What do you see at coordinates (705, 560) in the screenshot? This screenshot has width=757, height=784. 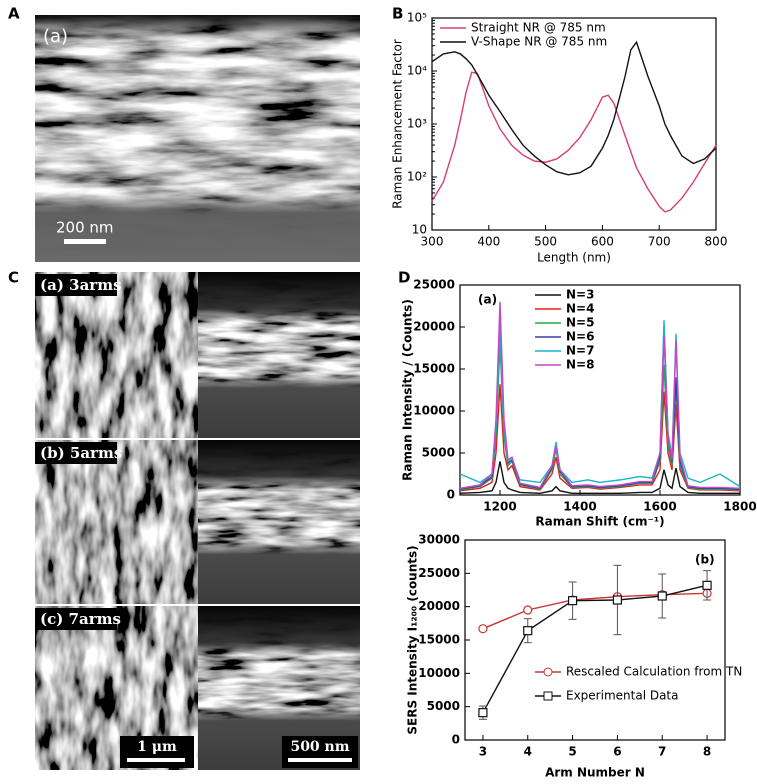 I see `panel-annotation: (b)` at bounding box center [705, 560].